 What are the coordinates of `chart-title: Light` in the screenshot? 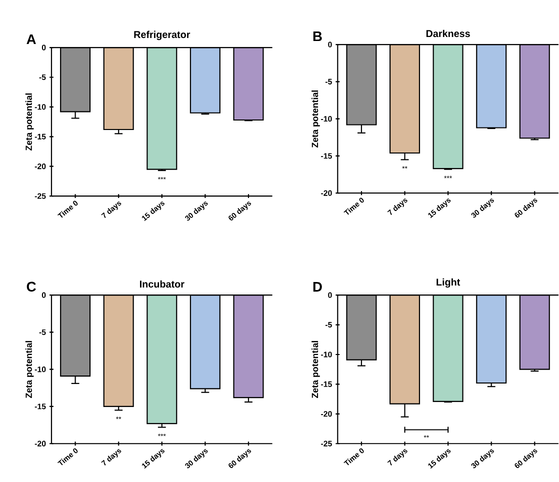 It's located at (448, 283).